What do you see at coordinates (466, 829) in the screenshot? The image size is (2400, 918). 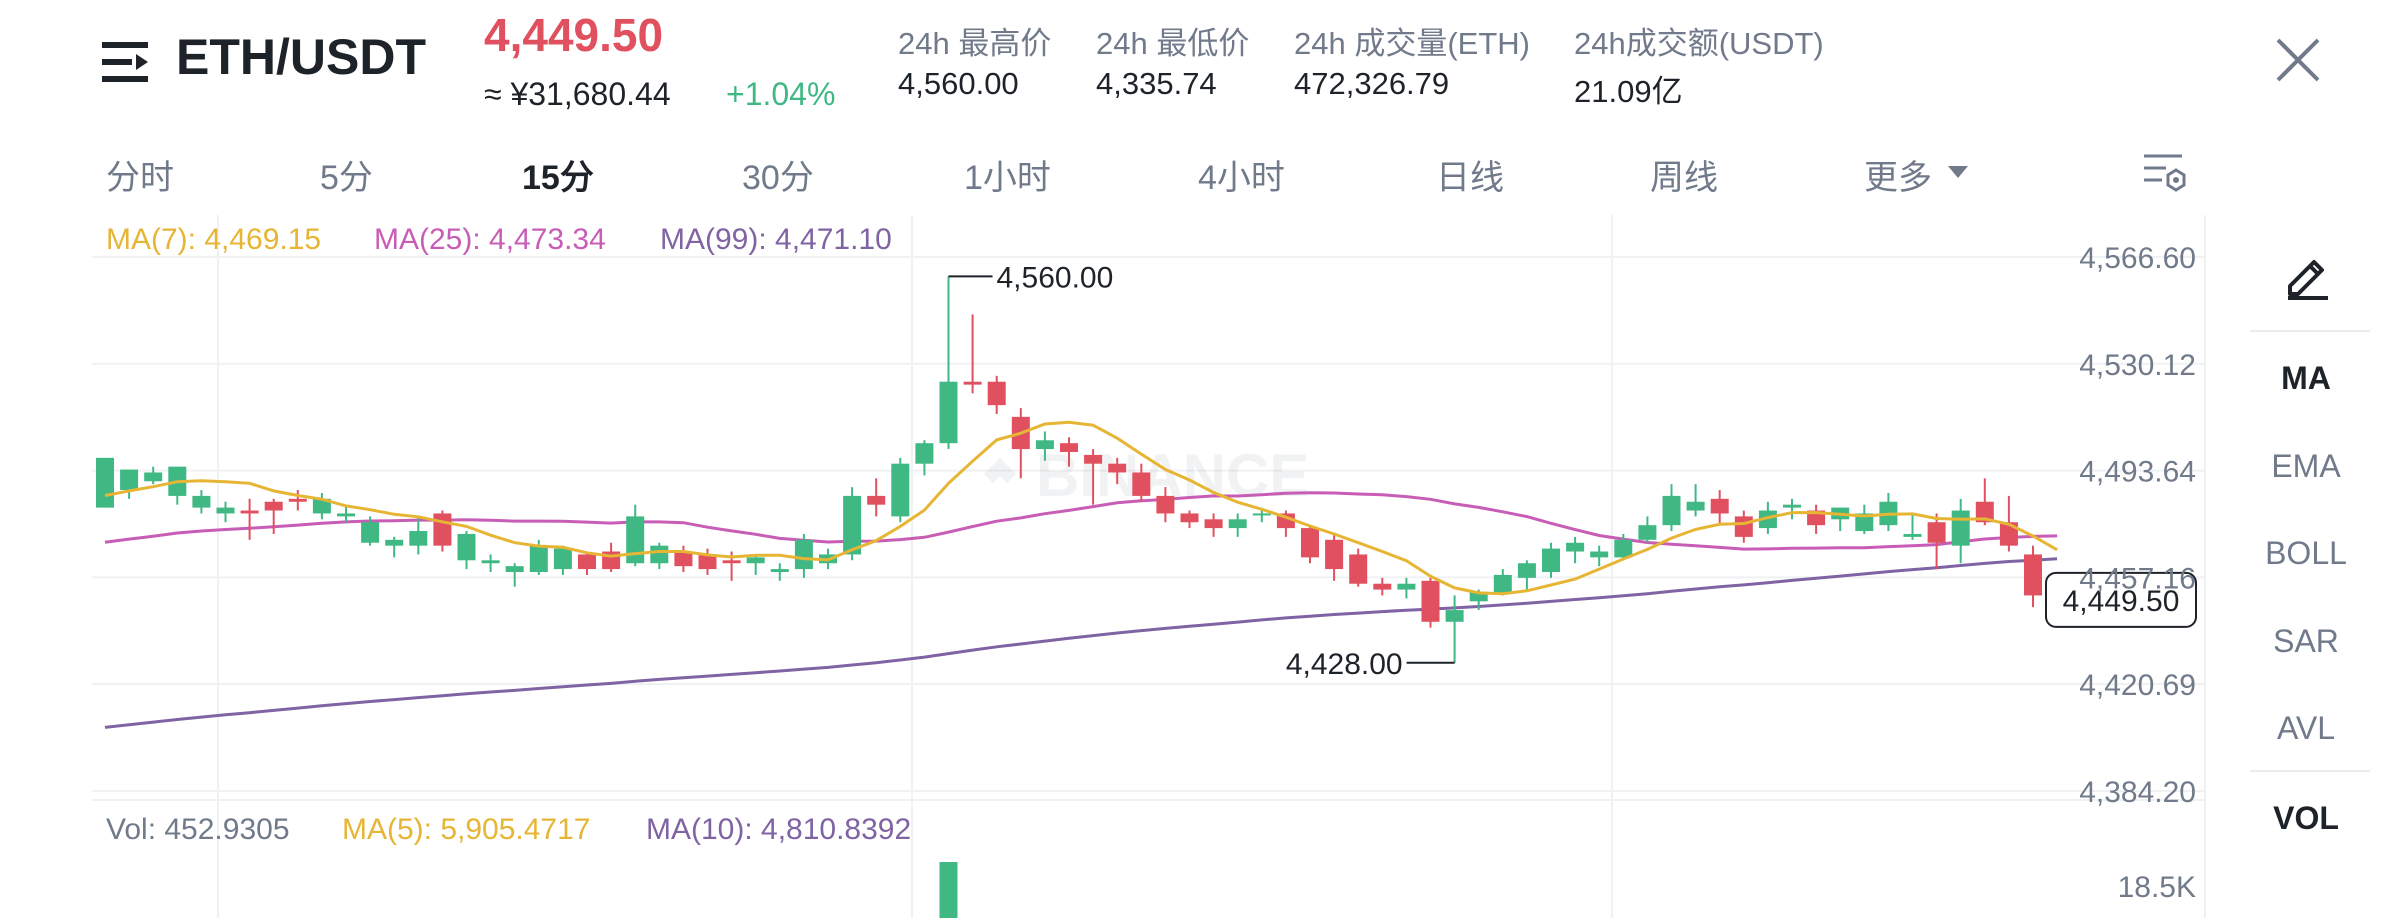 I see `vol-ma5-legend: MA(5): 5,905.4717` at bounding box center [466, 829].